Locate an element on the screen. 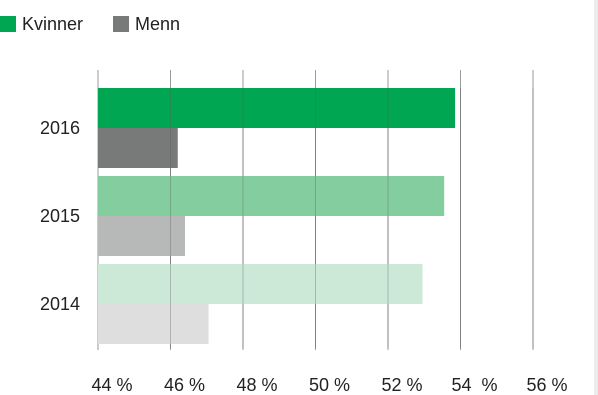 The image size is (598, 395). chart-legend: Kvinner Menn is located at coordinates (90, 24).